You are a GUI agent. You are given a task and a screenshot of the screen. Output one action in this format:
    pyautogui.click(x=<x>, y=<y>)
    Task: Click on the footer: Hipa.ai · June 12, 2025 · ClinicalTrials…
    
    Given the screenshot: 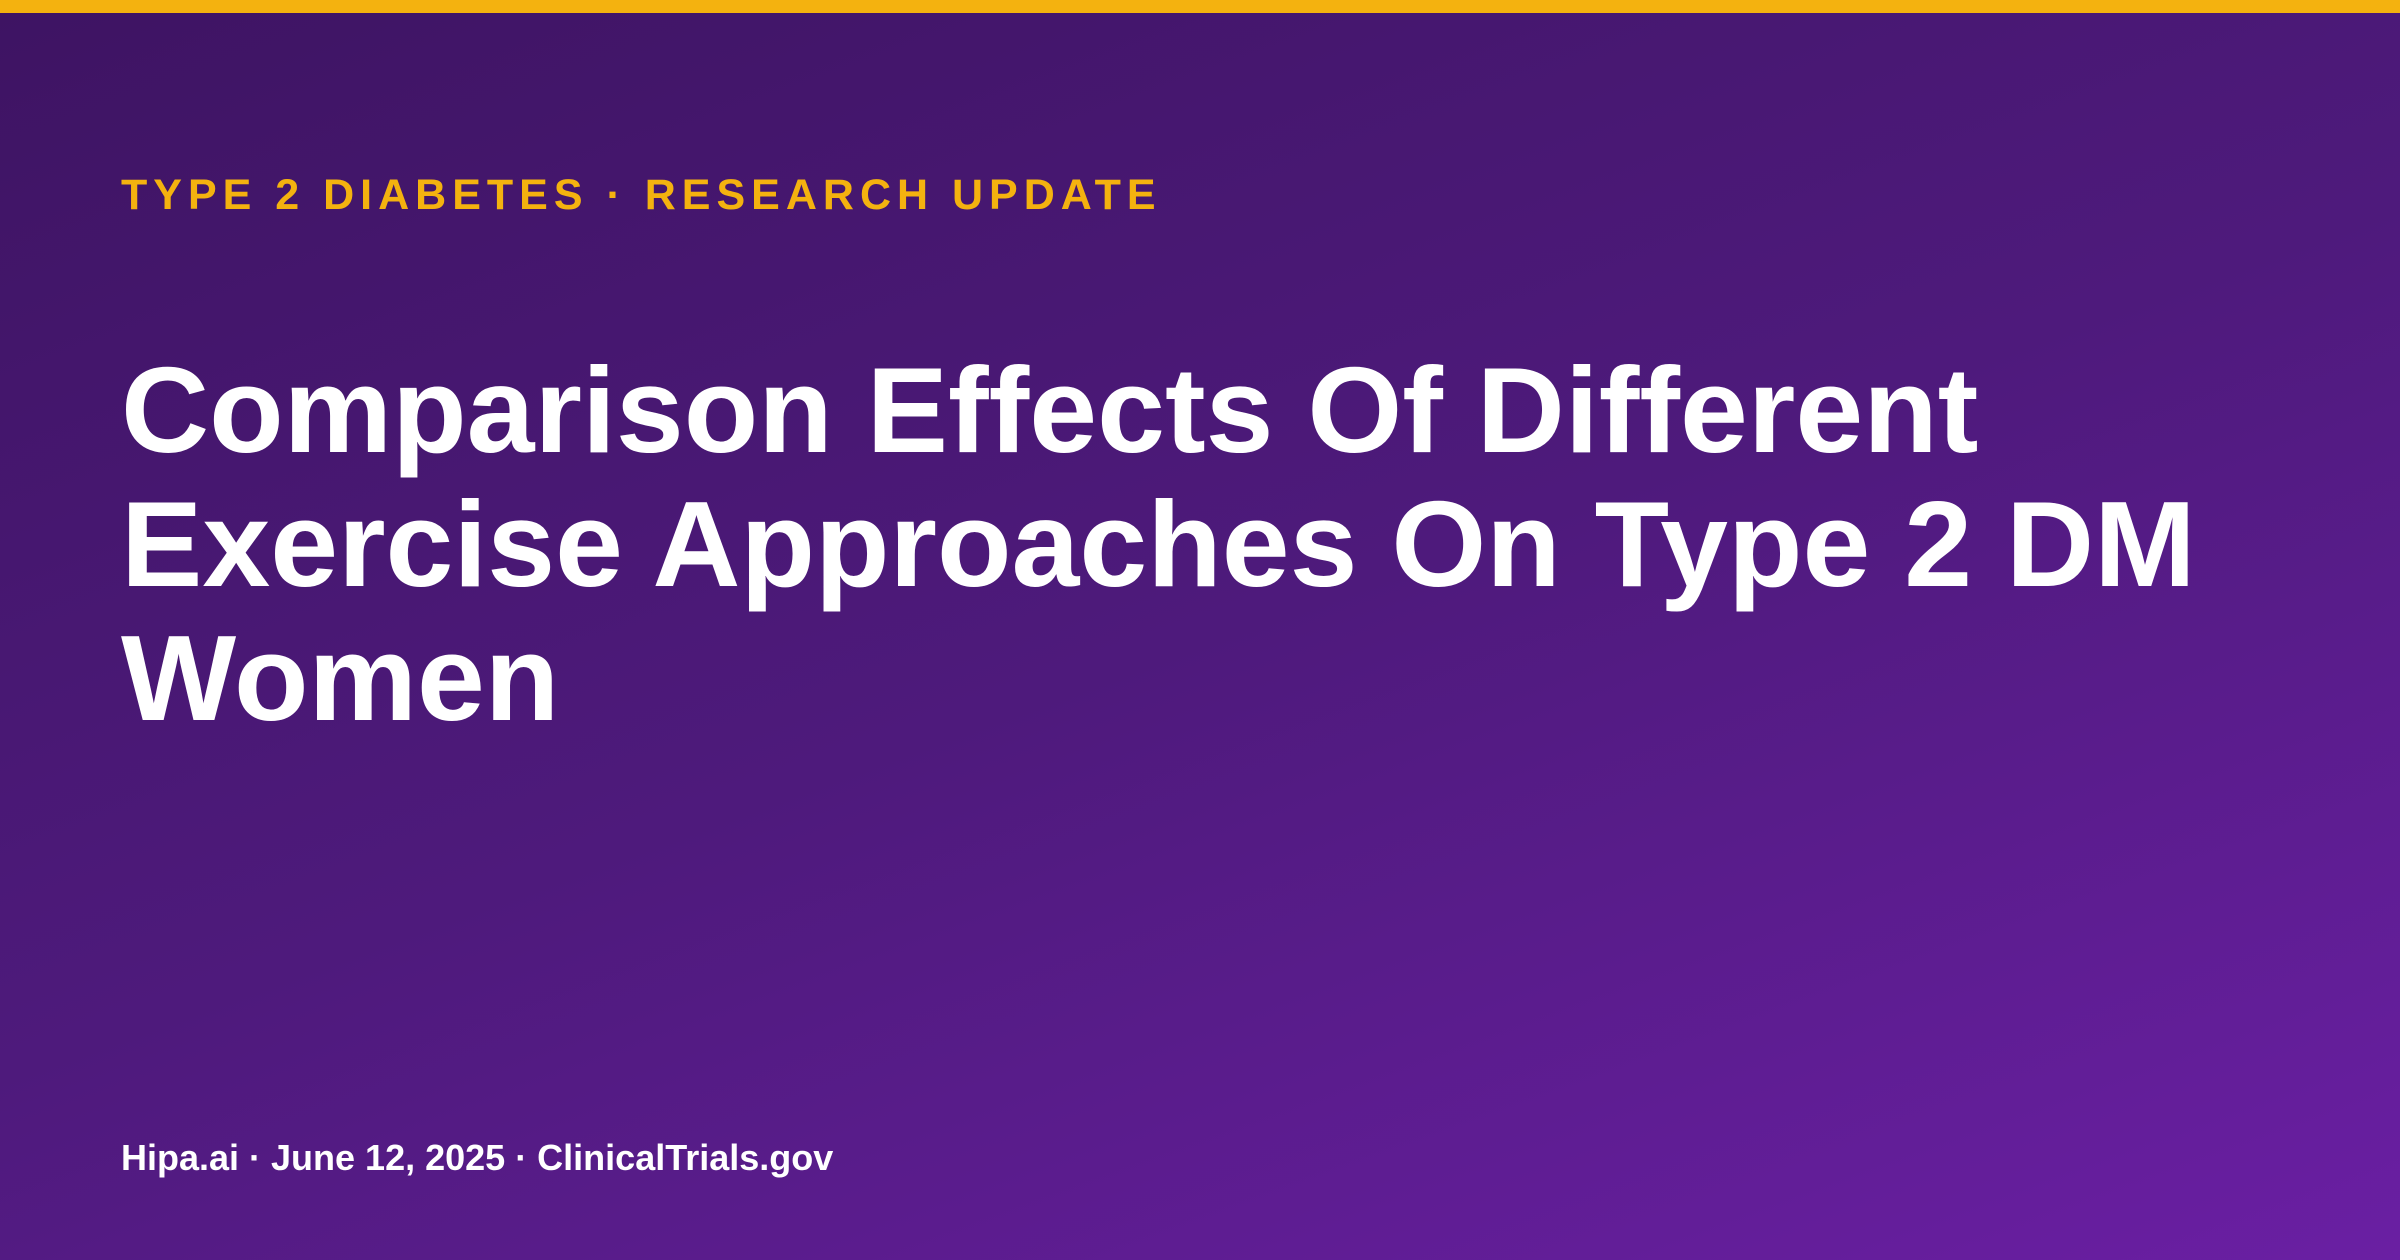 What is the action you would take?
    pyautogui.click(x=477, y=1157)
    